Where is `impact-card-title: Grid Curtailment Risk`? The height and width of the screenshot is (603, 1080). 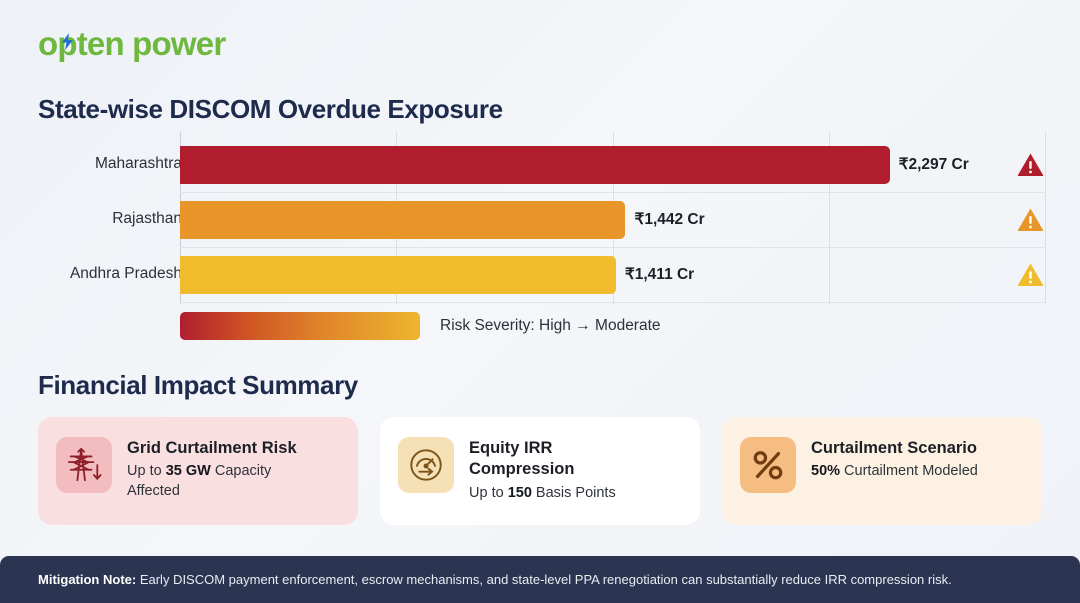
impact-card-title: Grid Curtailment Risk is located at coordinates (212, 448).